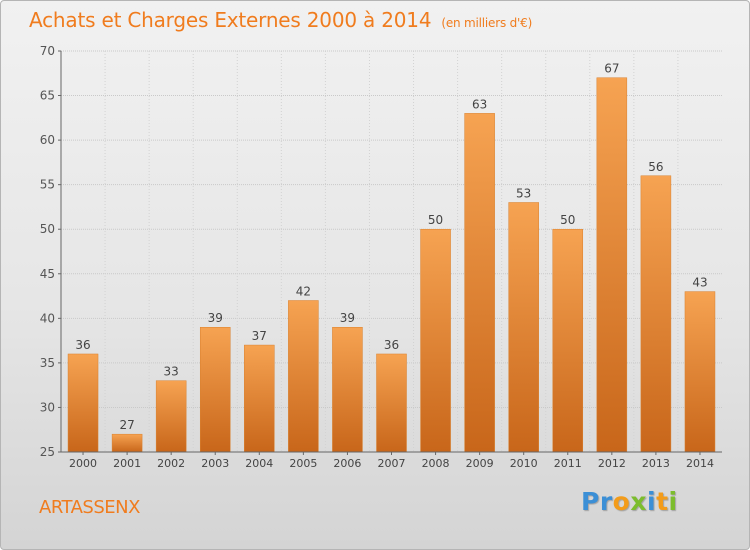 The width and height of the screenshot is (750, 550). What do you see at coordinates (259, 336) in the screenshot?
I see `bar-value-label: 37` at bounding box center [259, 336].